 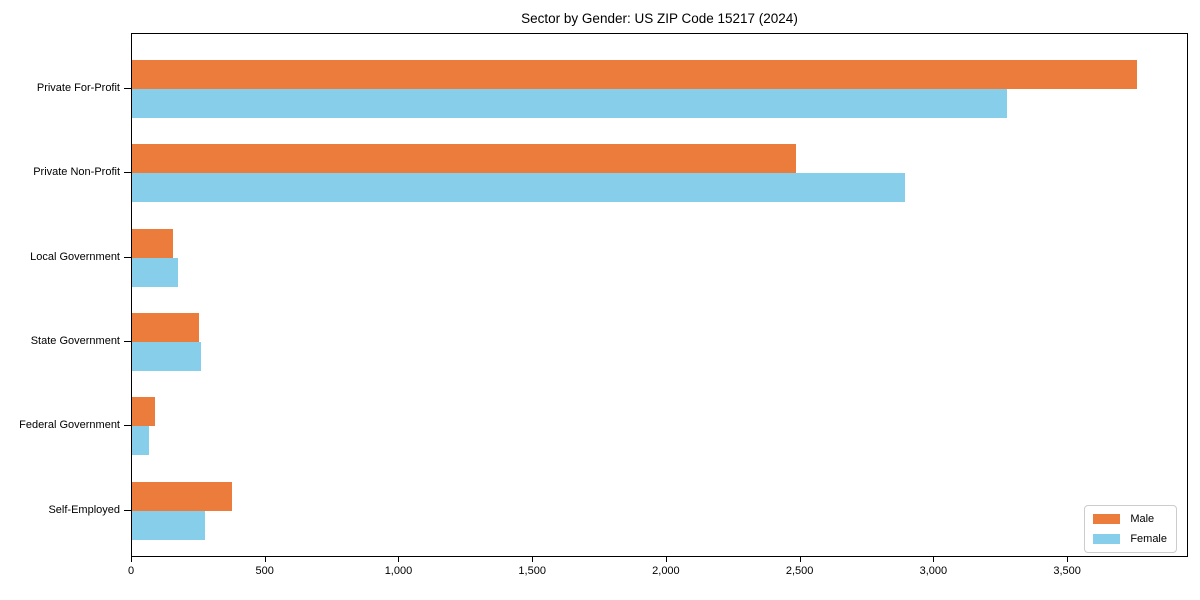 What do you see at coordinates (155, 272) in the screenshot?
I see `bar-female-local-government` at bounding box center [155, 272].